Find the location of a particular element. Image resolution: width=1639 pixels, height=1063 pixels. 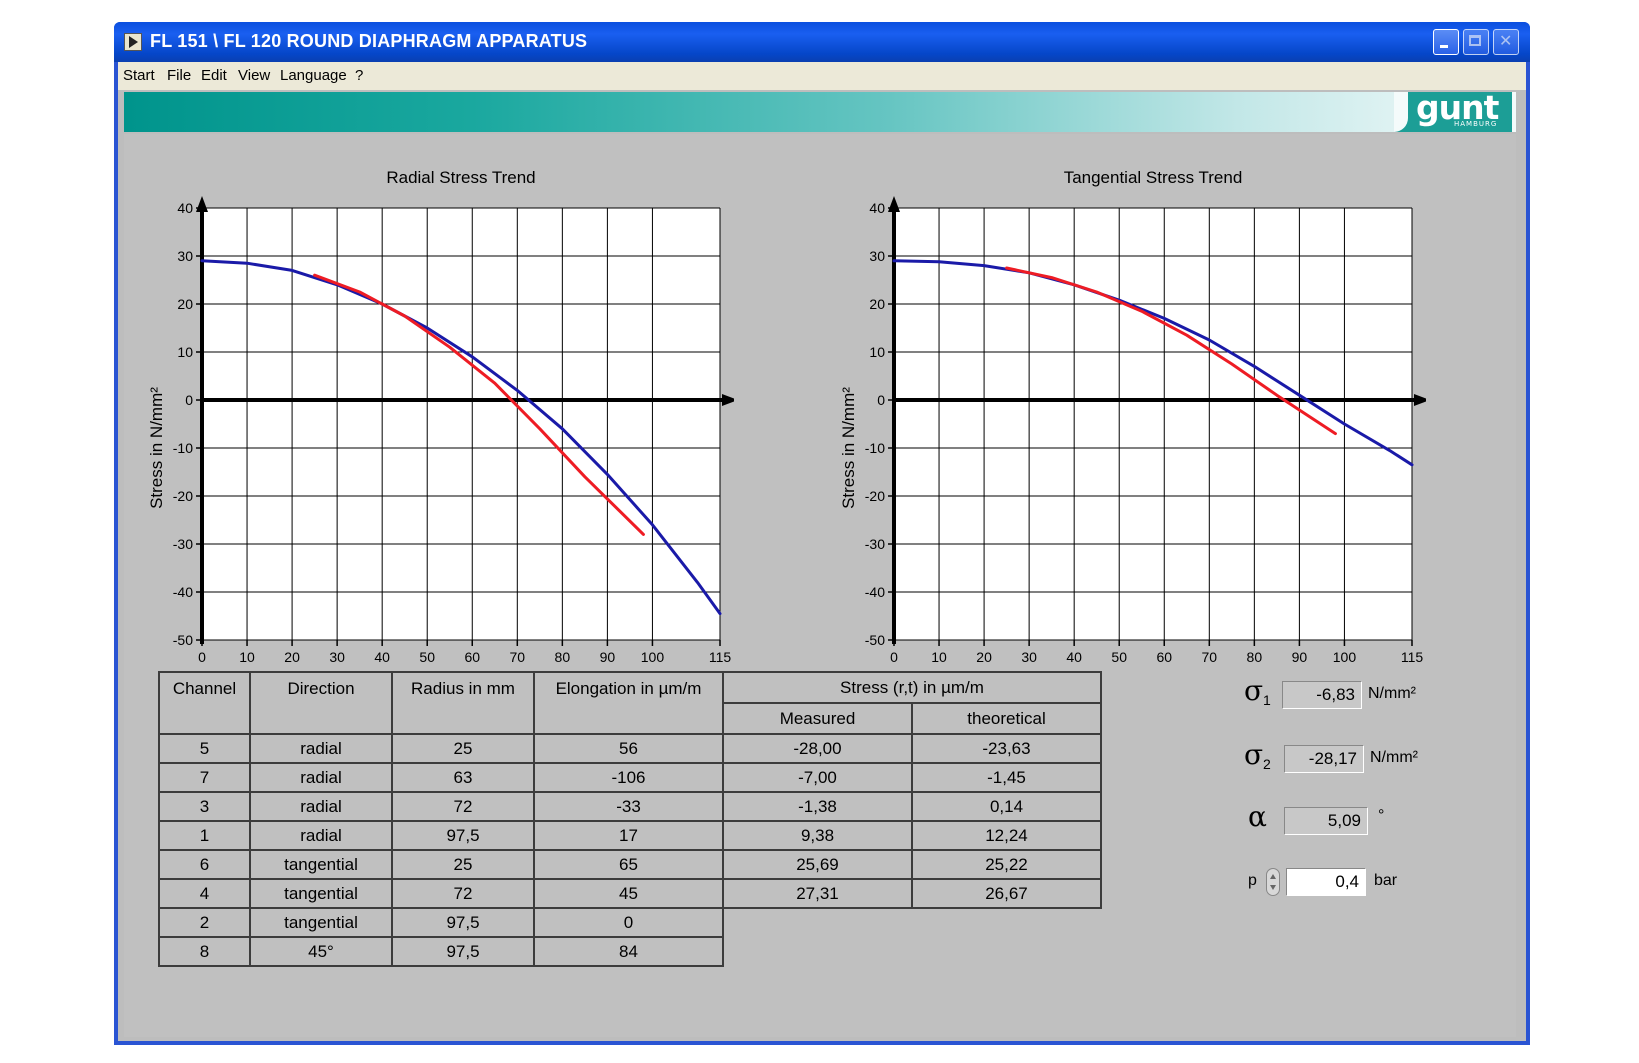

header-direction: Direction is located at coordinates (321, 703).